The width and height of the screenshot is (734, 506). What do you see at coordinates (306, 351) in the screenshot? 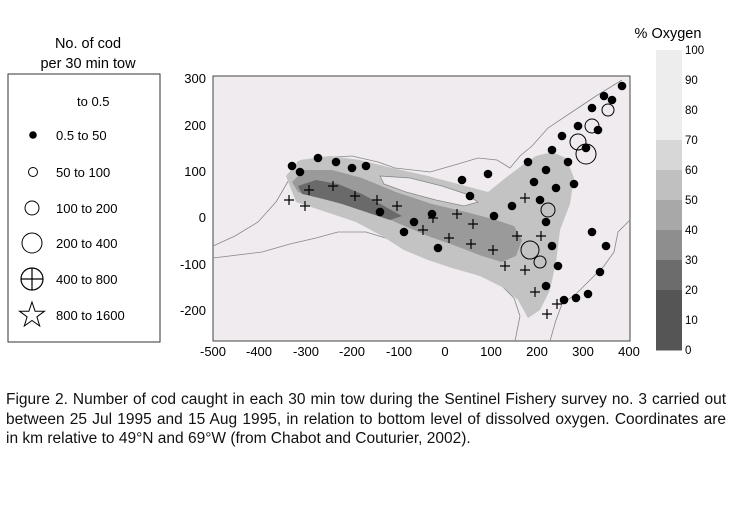
I see `x-tick: -300` at bounding box center [306, 351].